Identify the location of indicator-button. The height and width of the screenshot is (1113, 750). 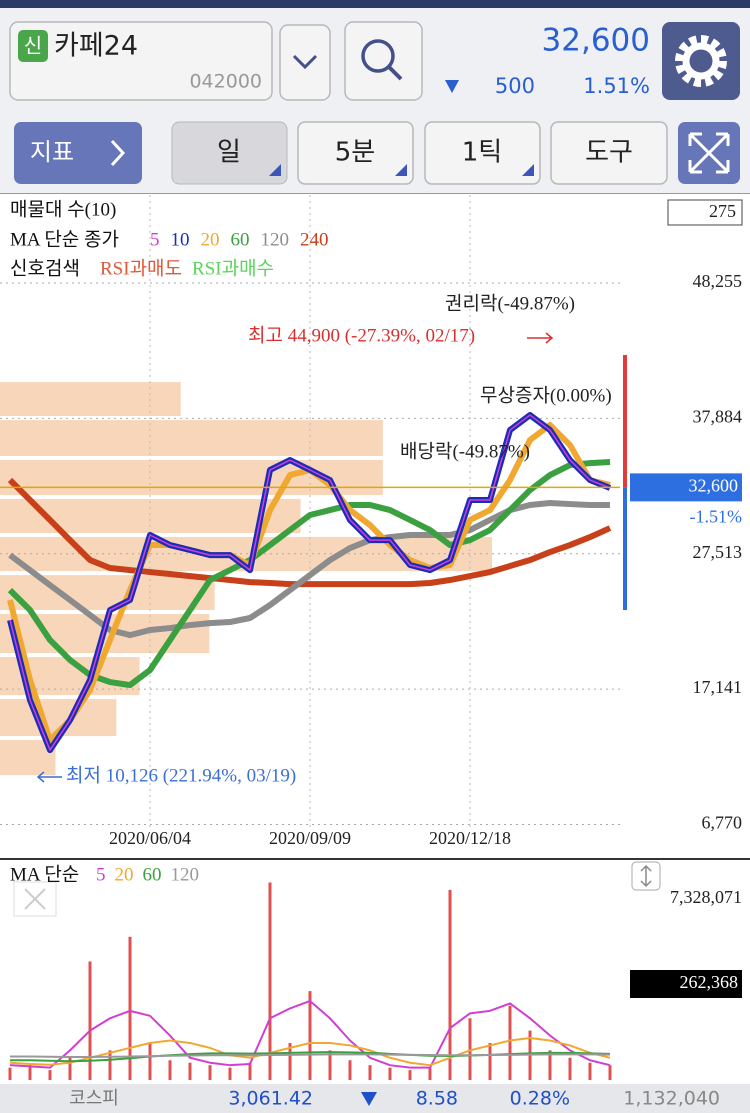
(78, 153).